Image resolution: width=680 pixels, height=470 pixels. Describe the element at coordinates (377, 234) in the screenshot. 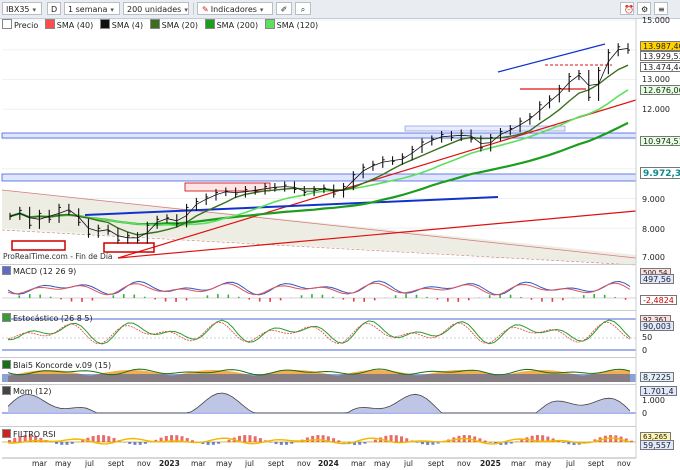

I see `red-trendline` at that location.